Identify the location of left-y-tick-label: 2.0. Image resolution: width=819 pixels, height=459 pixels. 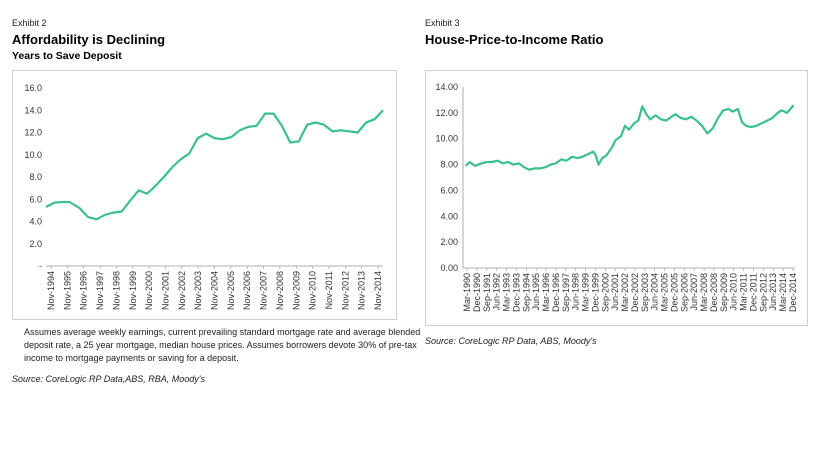
(35, 244).